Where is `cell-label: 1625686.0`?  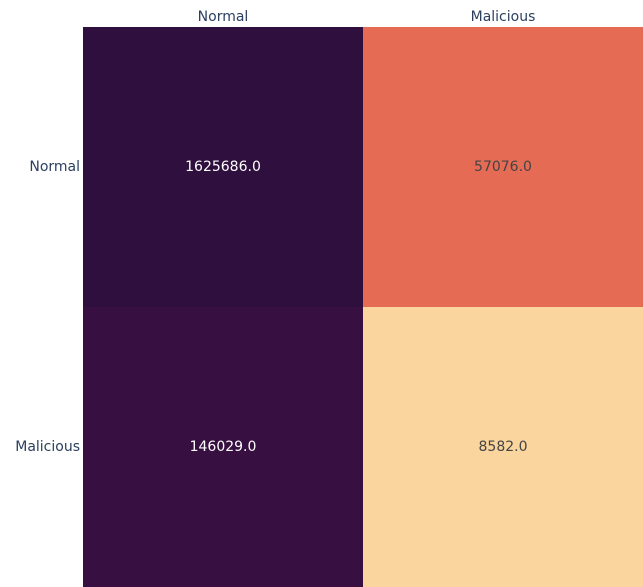
cell-label: 1625686.0 is located at coordinates (223, 167).